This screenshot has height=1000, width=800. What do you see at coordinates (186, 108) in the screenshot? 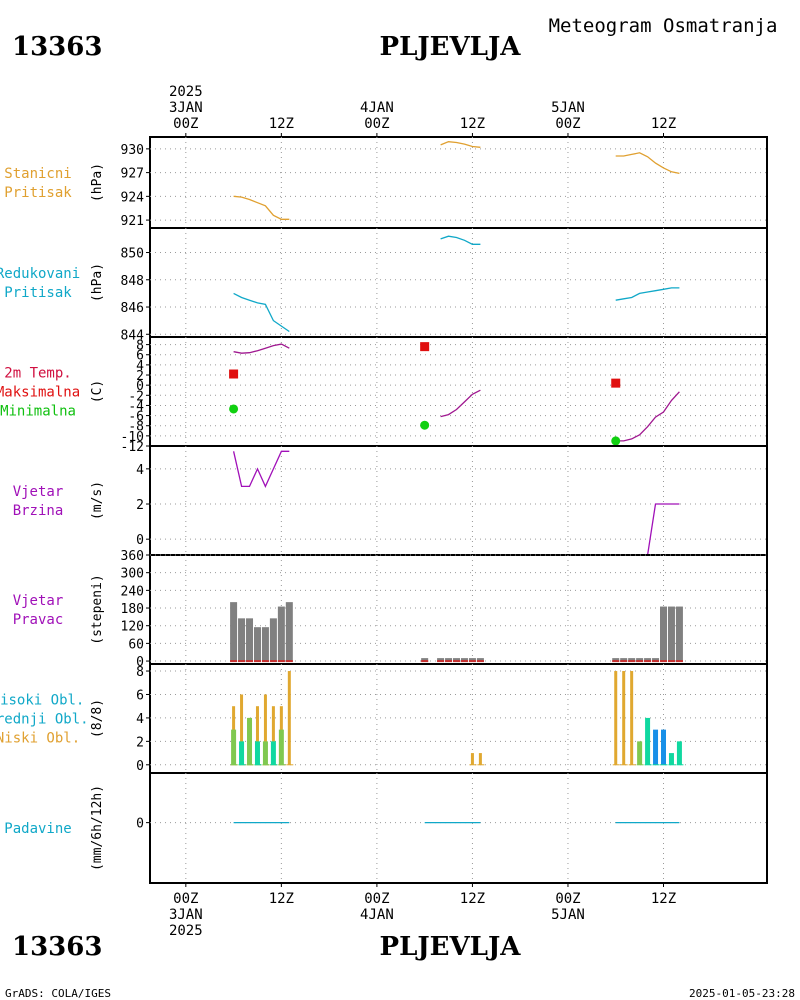
I see `time-label: 3JAN` at bounding box center [186, 108].